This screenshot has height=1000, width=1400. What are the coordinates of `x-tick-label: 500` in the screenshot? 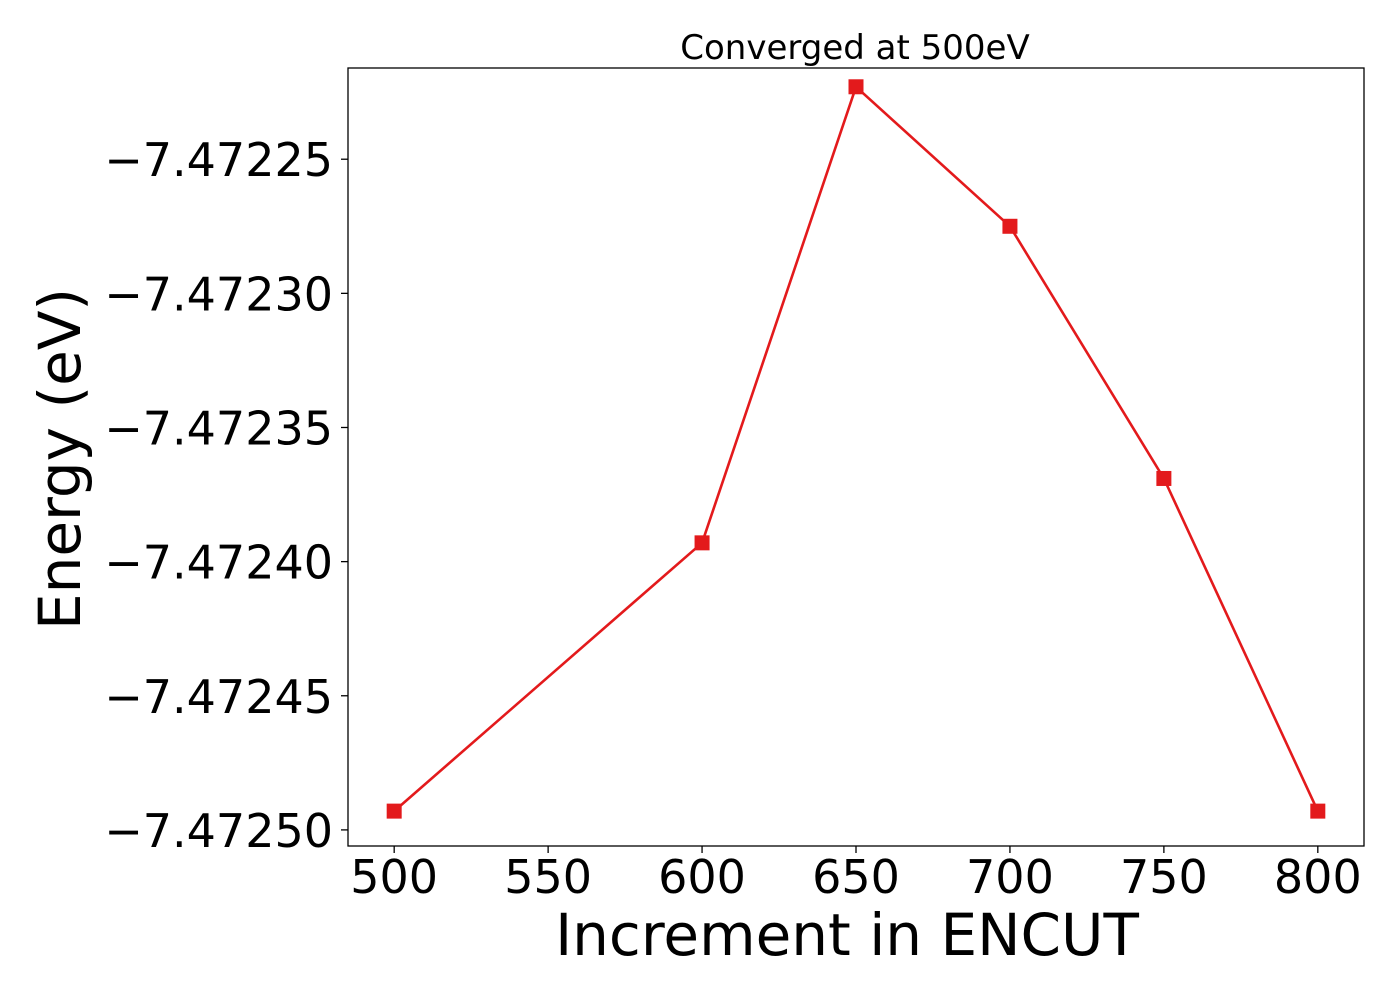 It's located at (394, 877).